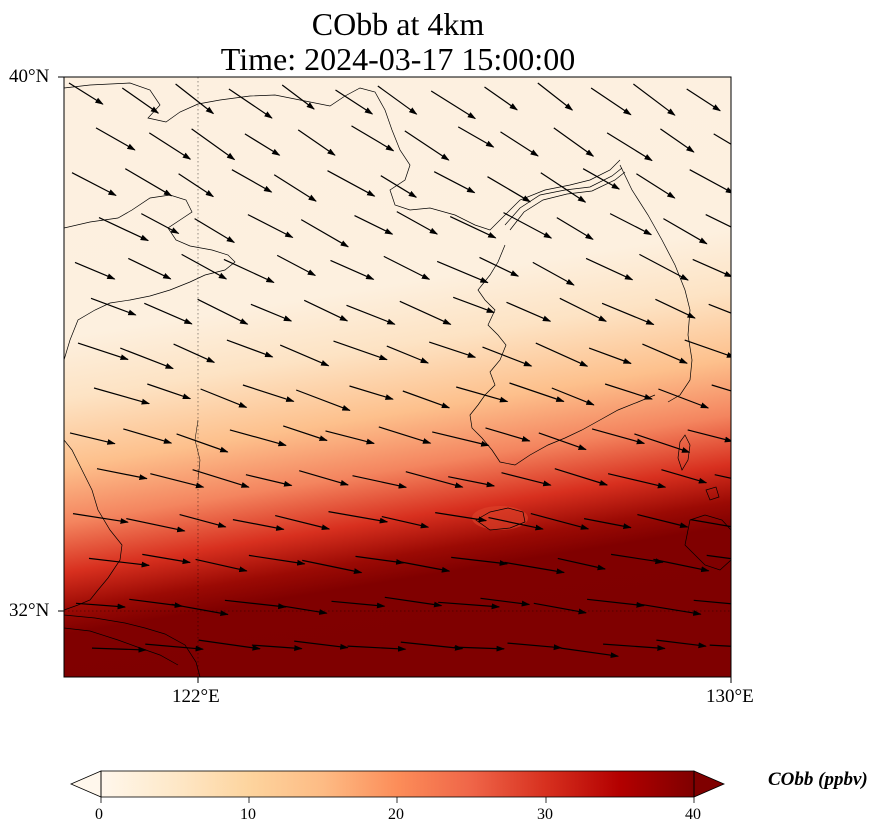  Describe the element at coordinates (709, 784) in the screenshot. I see `colorbar-extend-high` at that location.